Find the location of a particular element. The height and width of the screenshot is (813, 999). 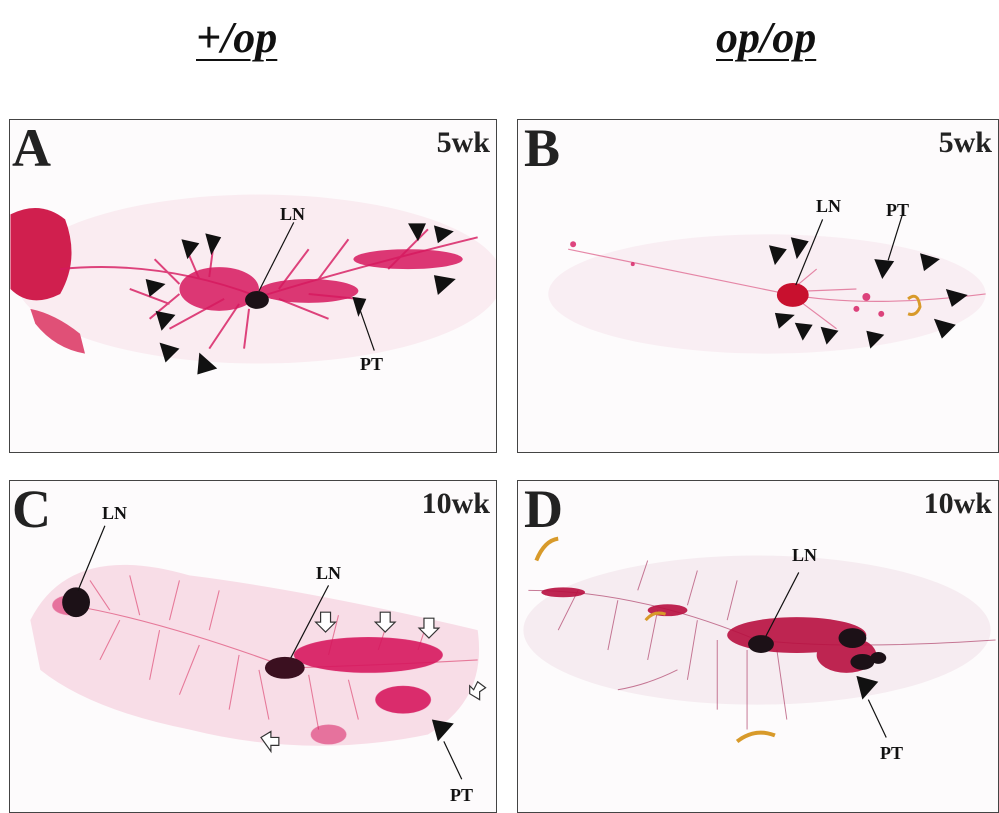

pt-label-b: PT is located at coordinates (898, 210).